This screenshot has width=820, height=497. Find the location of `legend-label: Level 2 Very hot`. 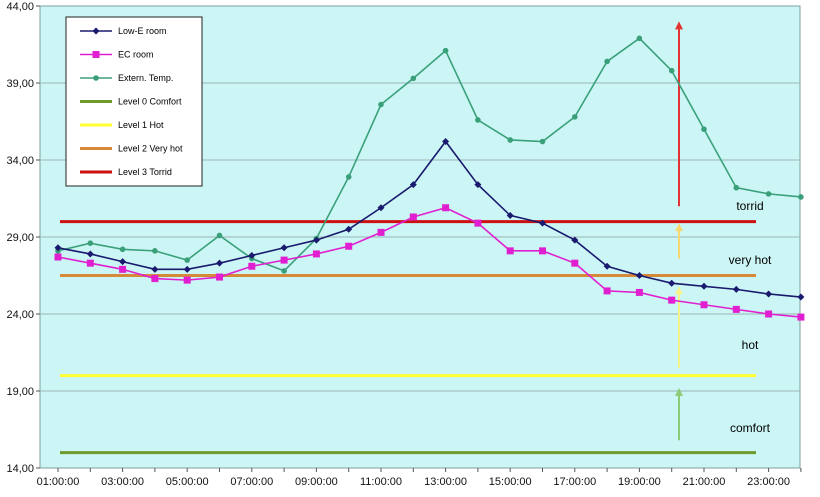

legend-label: Level 2 Very hot is located at coordinates (150, 149).